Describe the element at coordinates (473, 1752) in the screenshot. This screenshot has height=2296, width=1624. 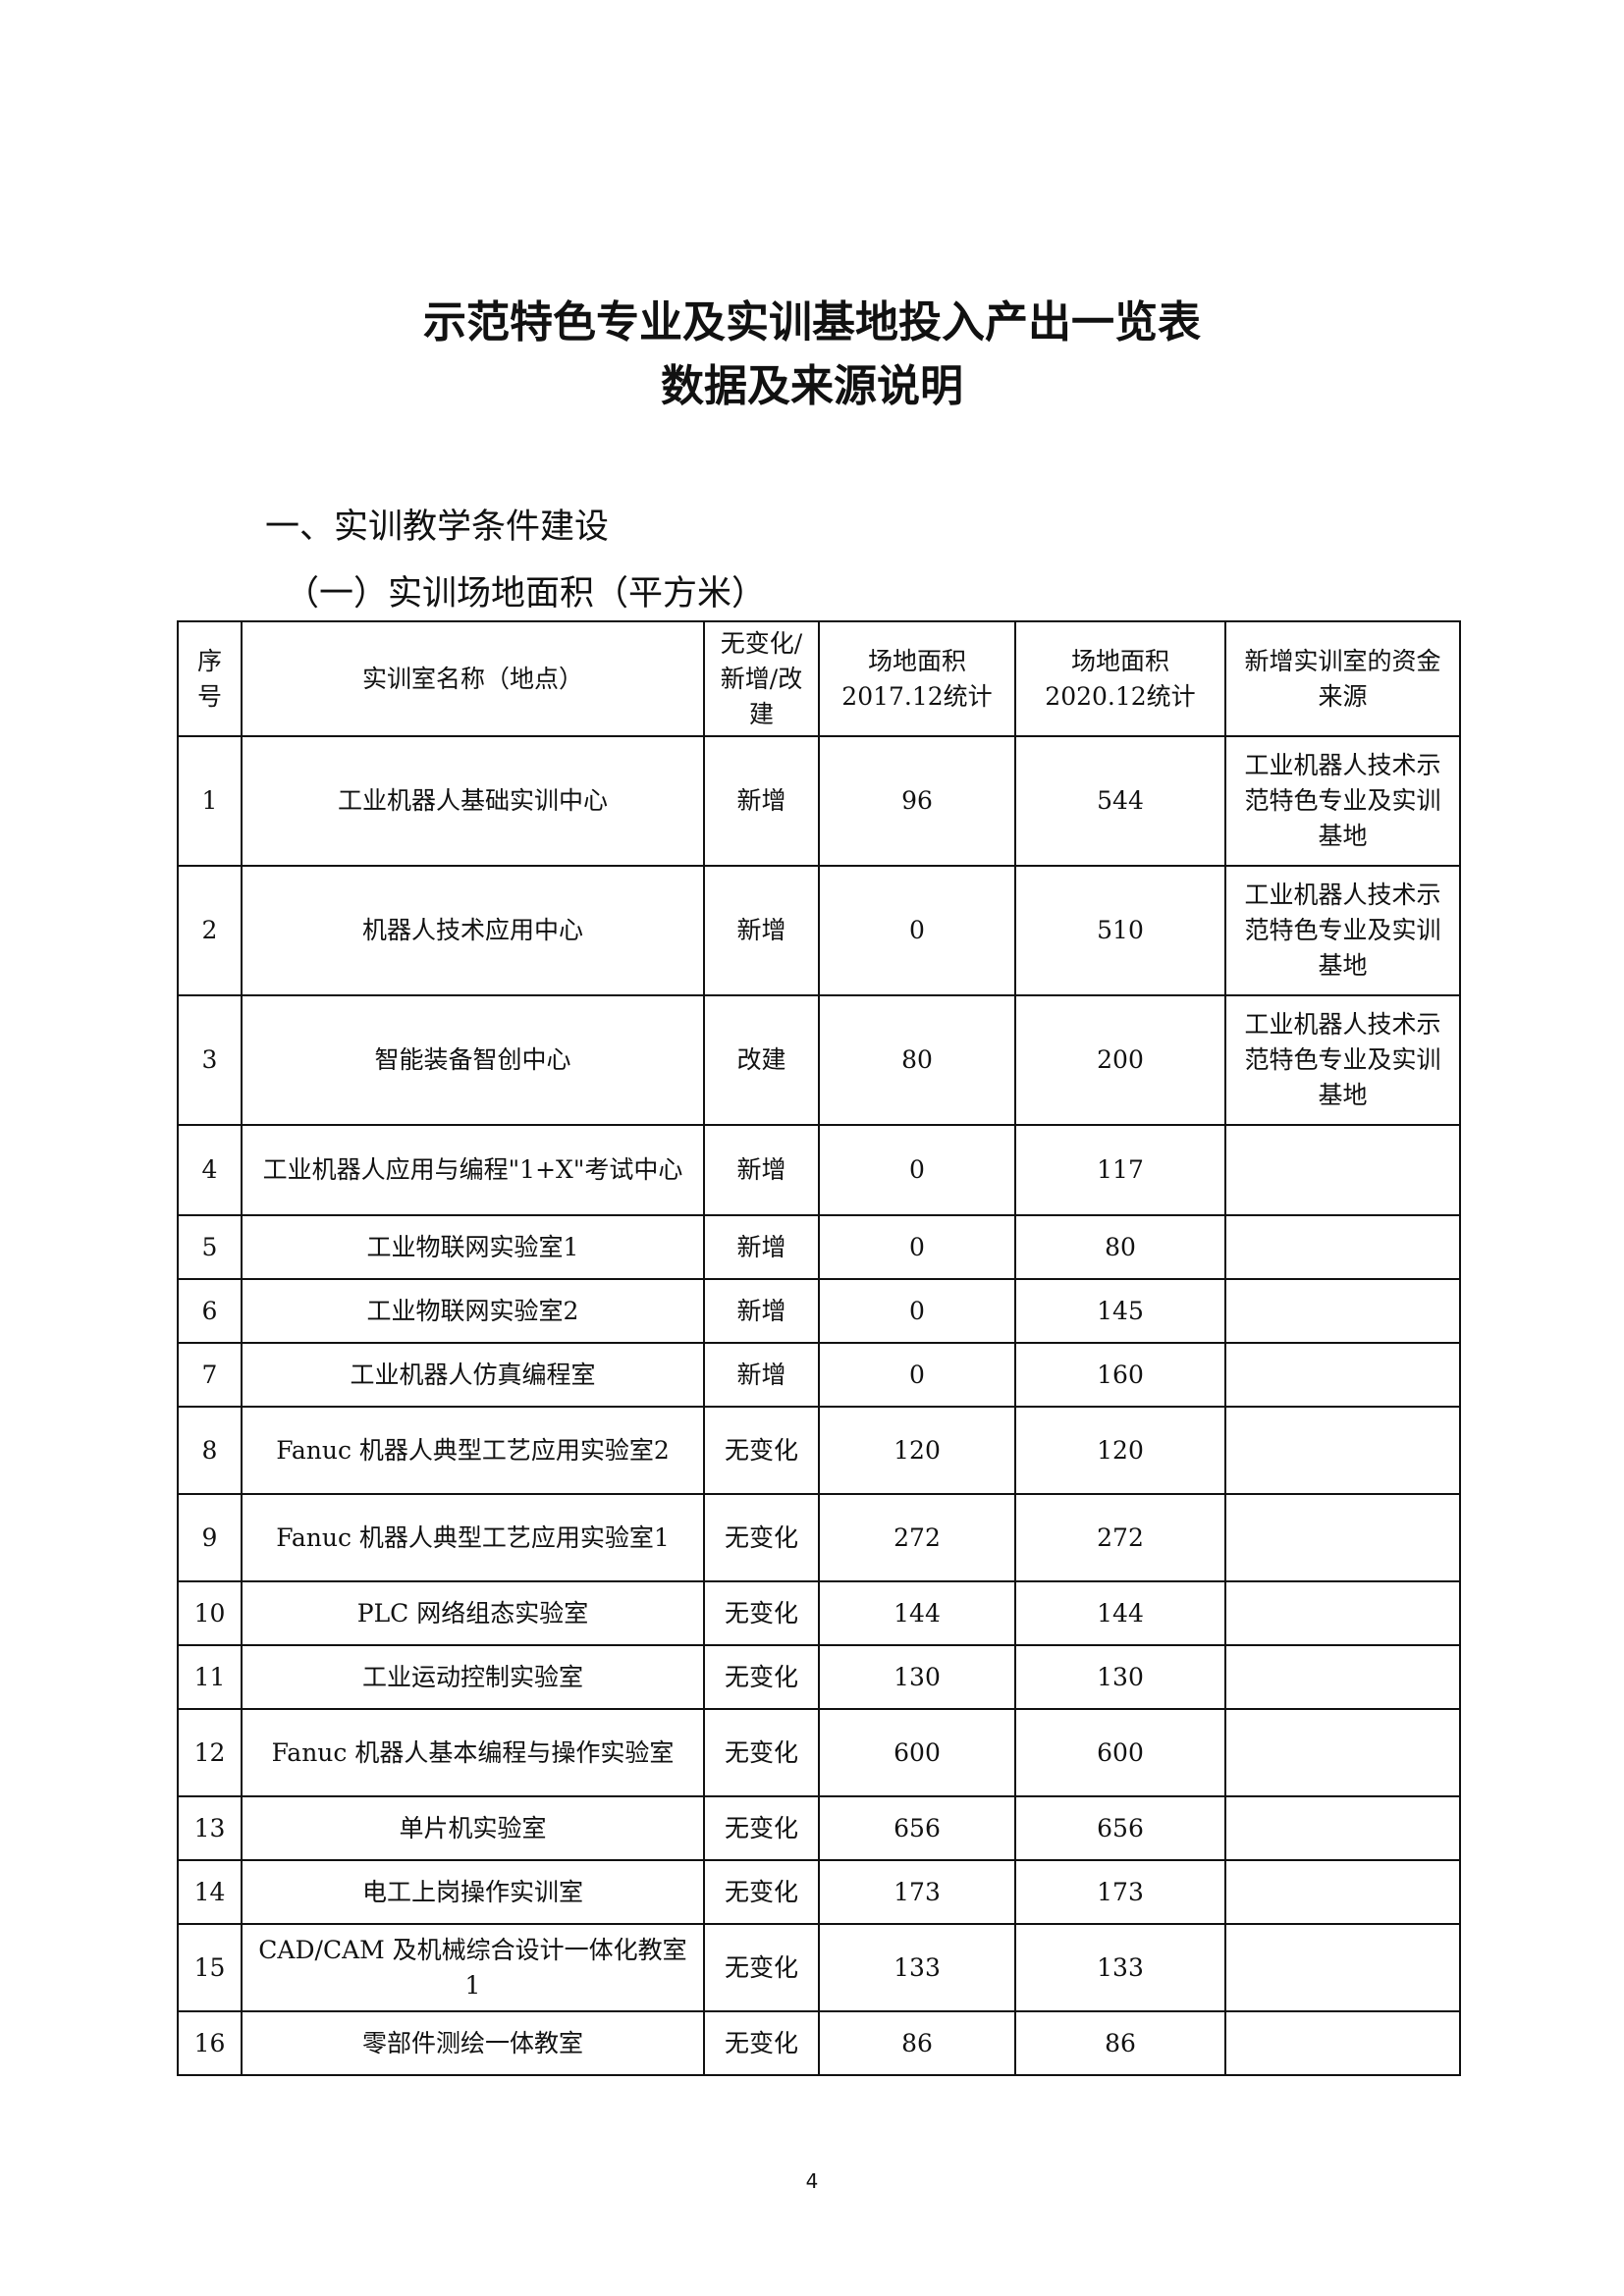
I see `table-cell: Fanuc 机器人基本编程与操作实验室` at that location.